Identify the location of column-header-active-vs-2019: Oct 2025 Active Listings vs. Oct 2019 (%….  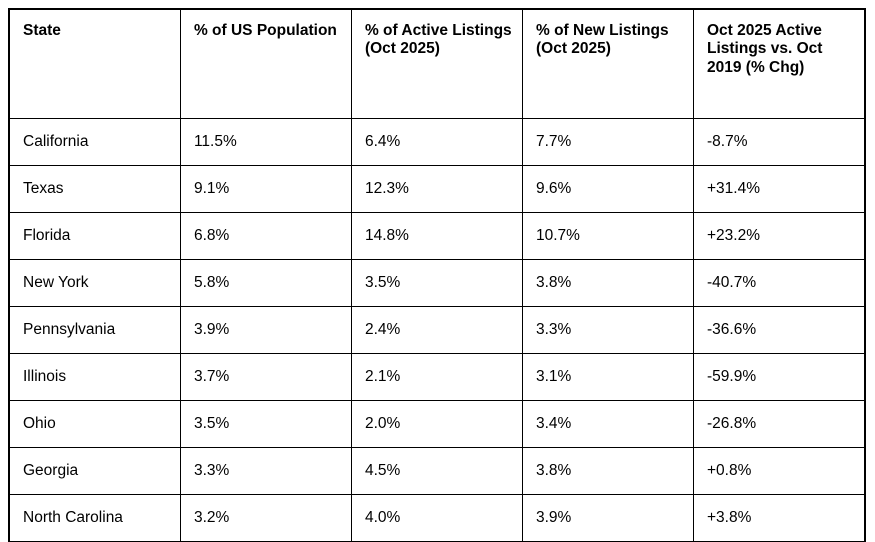
(779, 63).